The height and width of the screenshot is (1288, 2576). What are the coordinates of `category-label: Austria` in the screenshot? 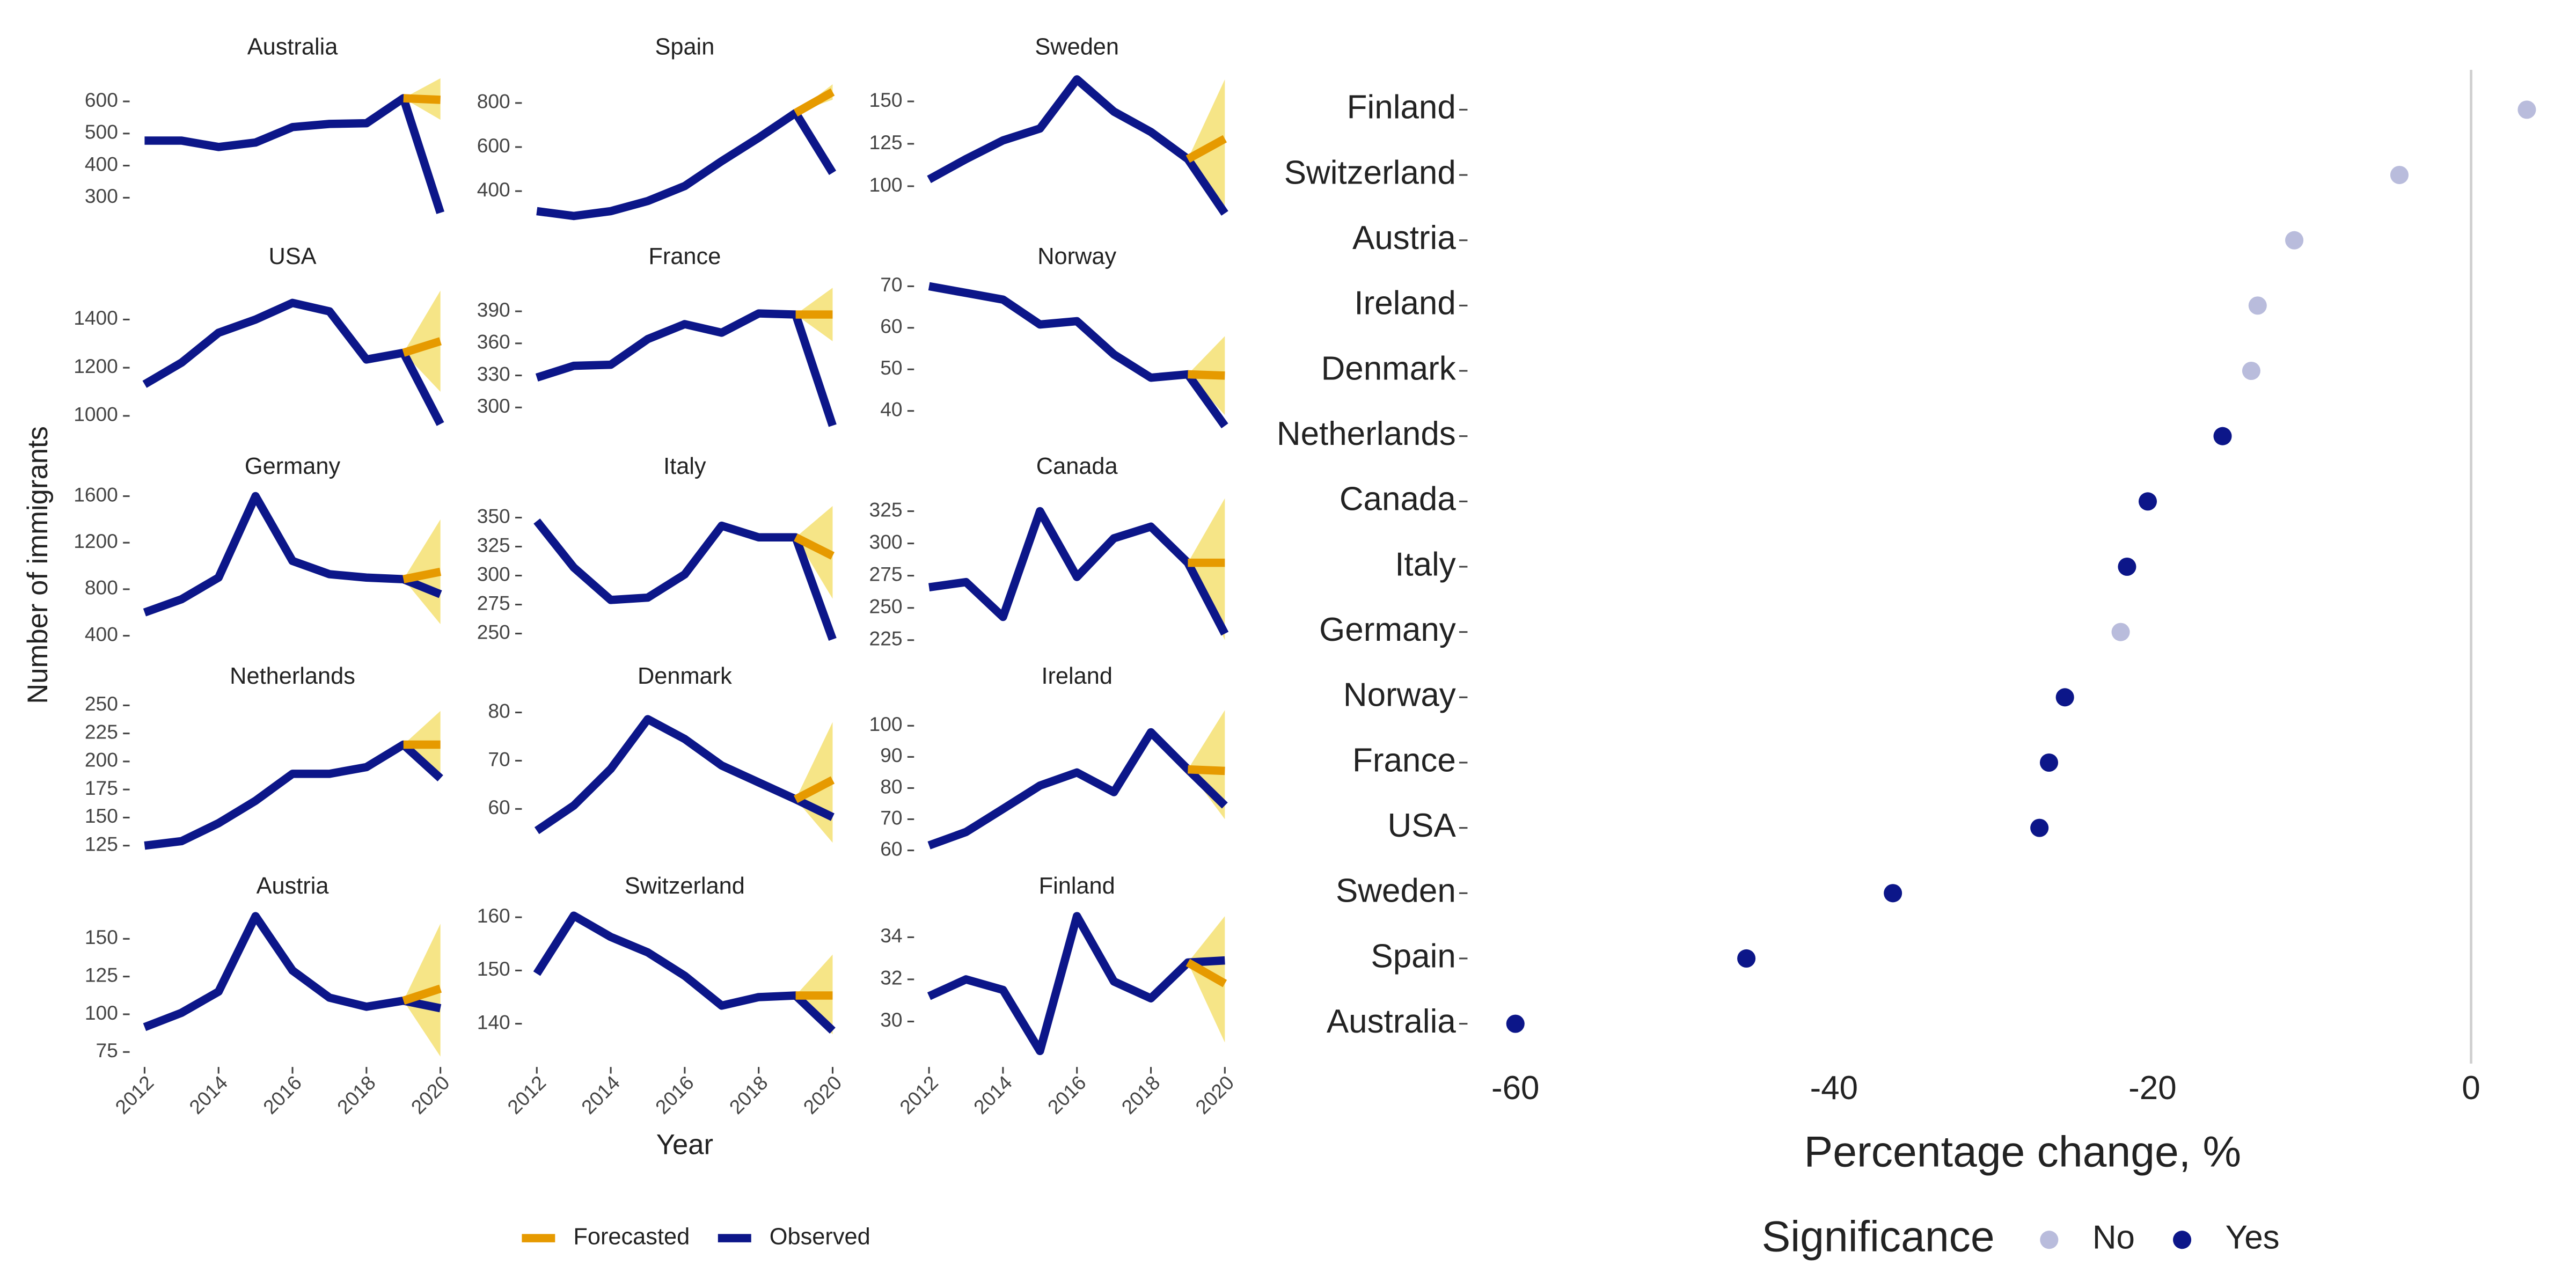 It's located at (1404, 238).